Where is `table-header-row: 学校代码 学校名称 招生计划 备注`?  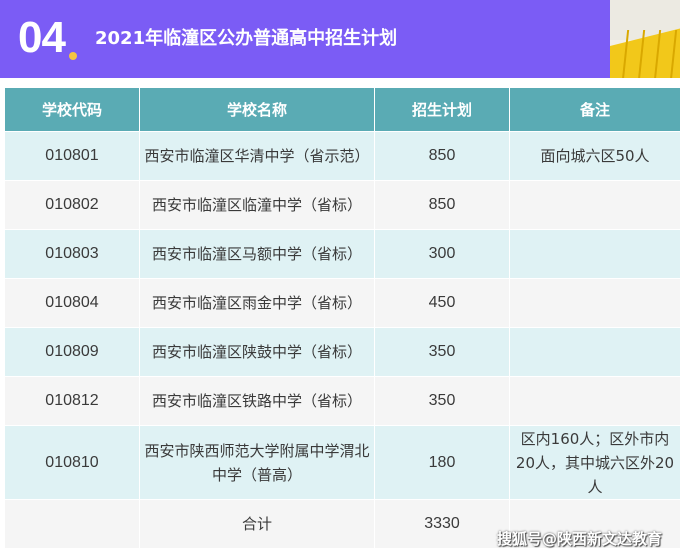 table-header-row: 学校代码 学校名称 招生计划 备注 is located at coordinates (342, 109).